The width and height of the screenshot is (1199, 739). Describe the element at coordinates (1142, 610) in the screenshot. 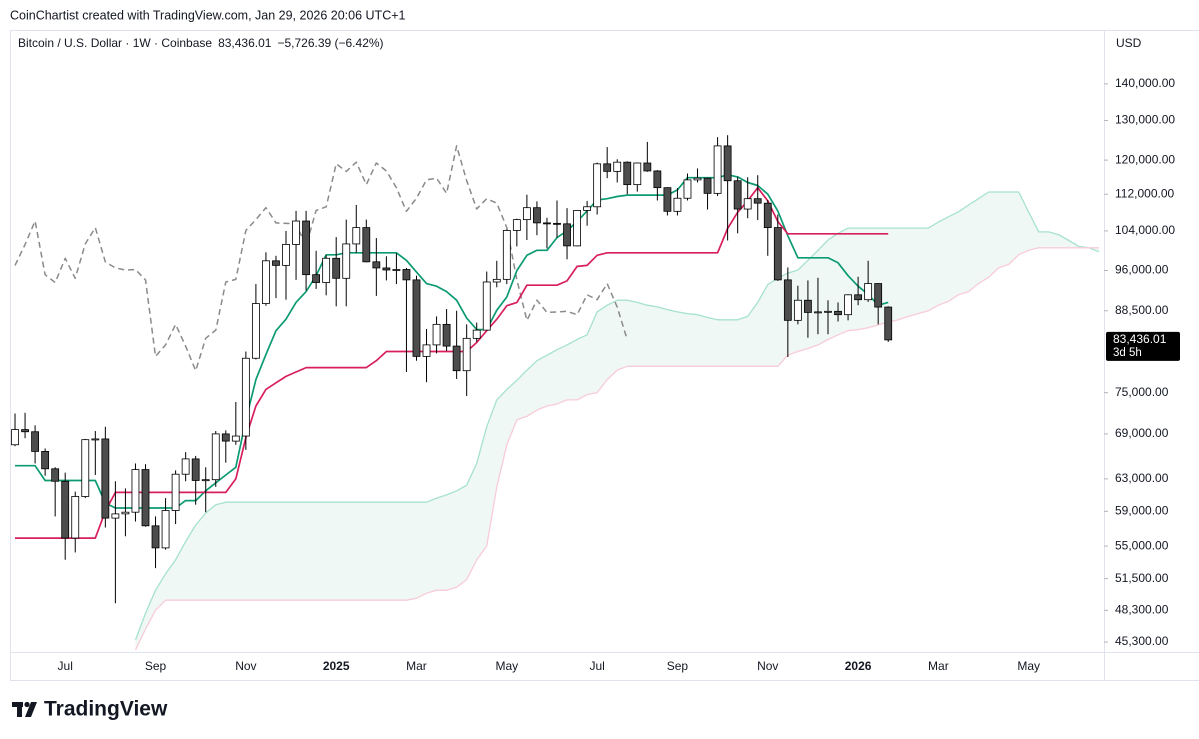

I see `y-tick-label: 48,300.00` at that location.